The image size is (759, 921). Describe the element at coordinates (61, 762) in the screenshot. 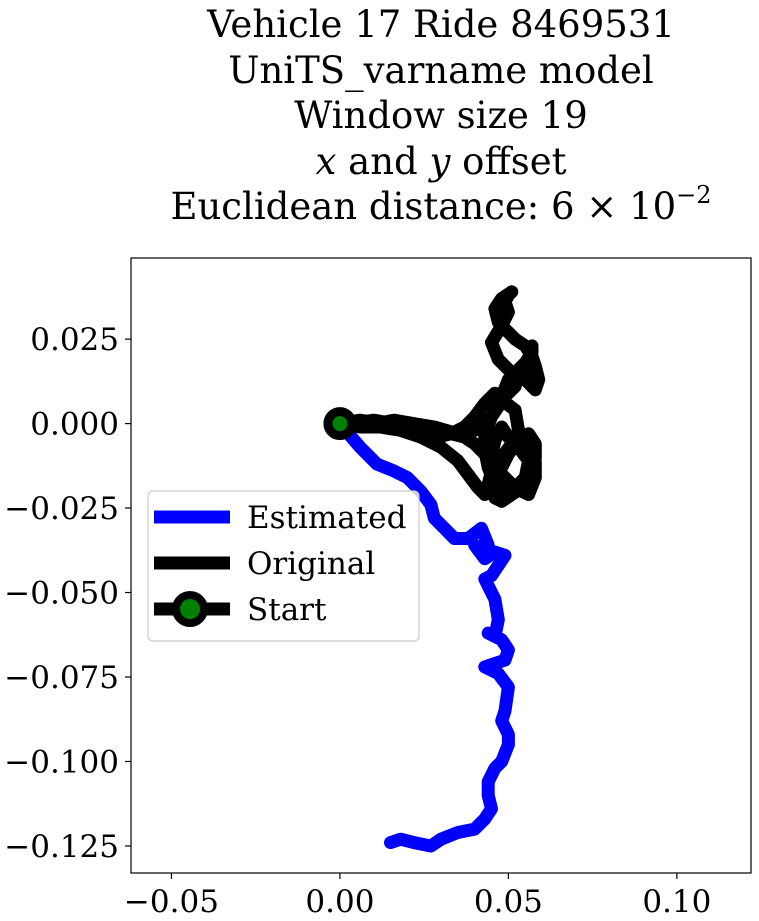

I see `y-tick-label: −0.100` at that location.